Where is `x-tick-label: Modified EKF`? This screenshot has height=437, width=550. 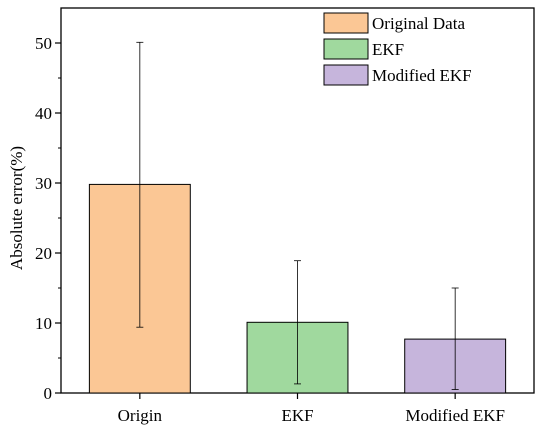 x-tick-label: Modified EKF is located at coordinates (455, 415).